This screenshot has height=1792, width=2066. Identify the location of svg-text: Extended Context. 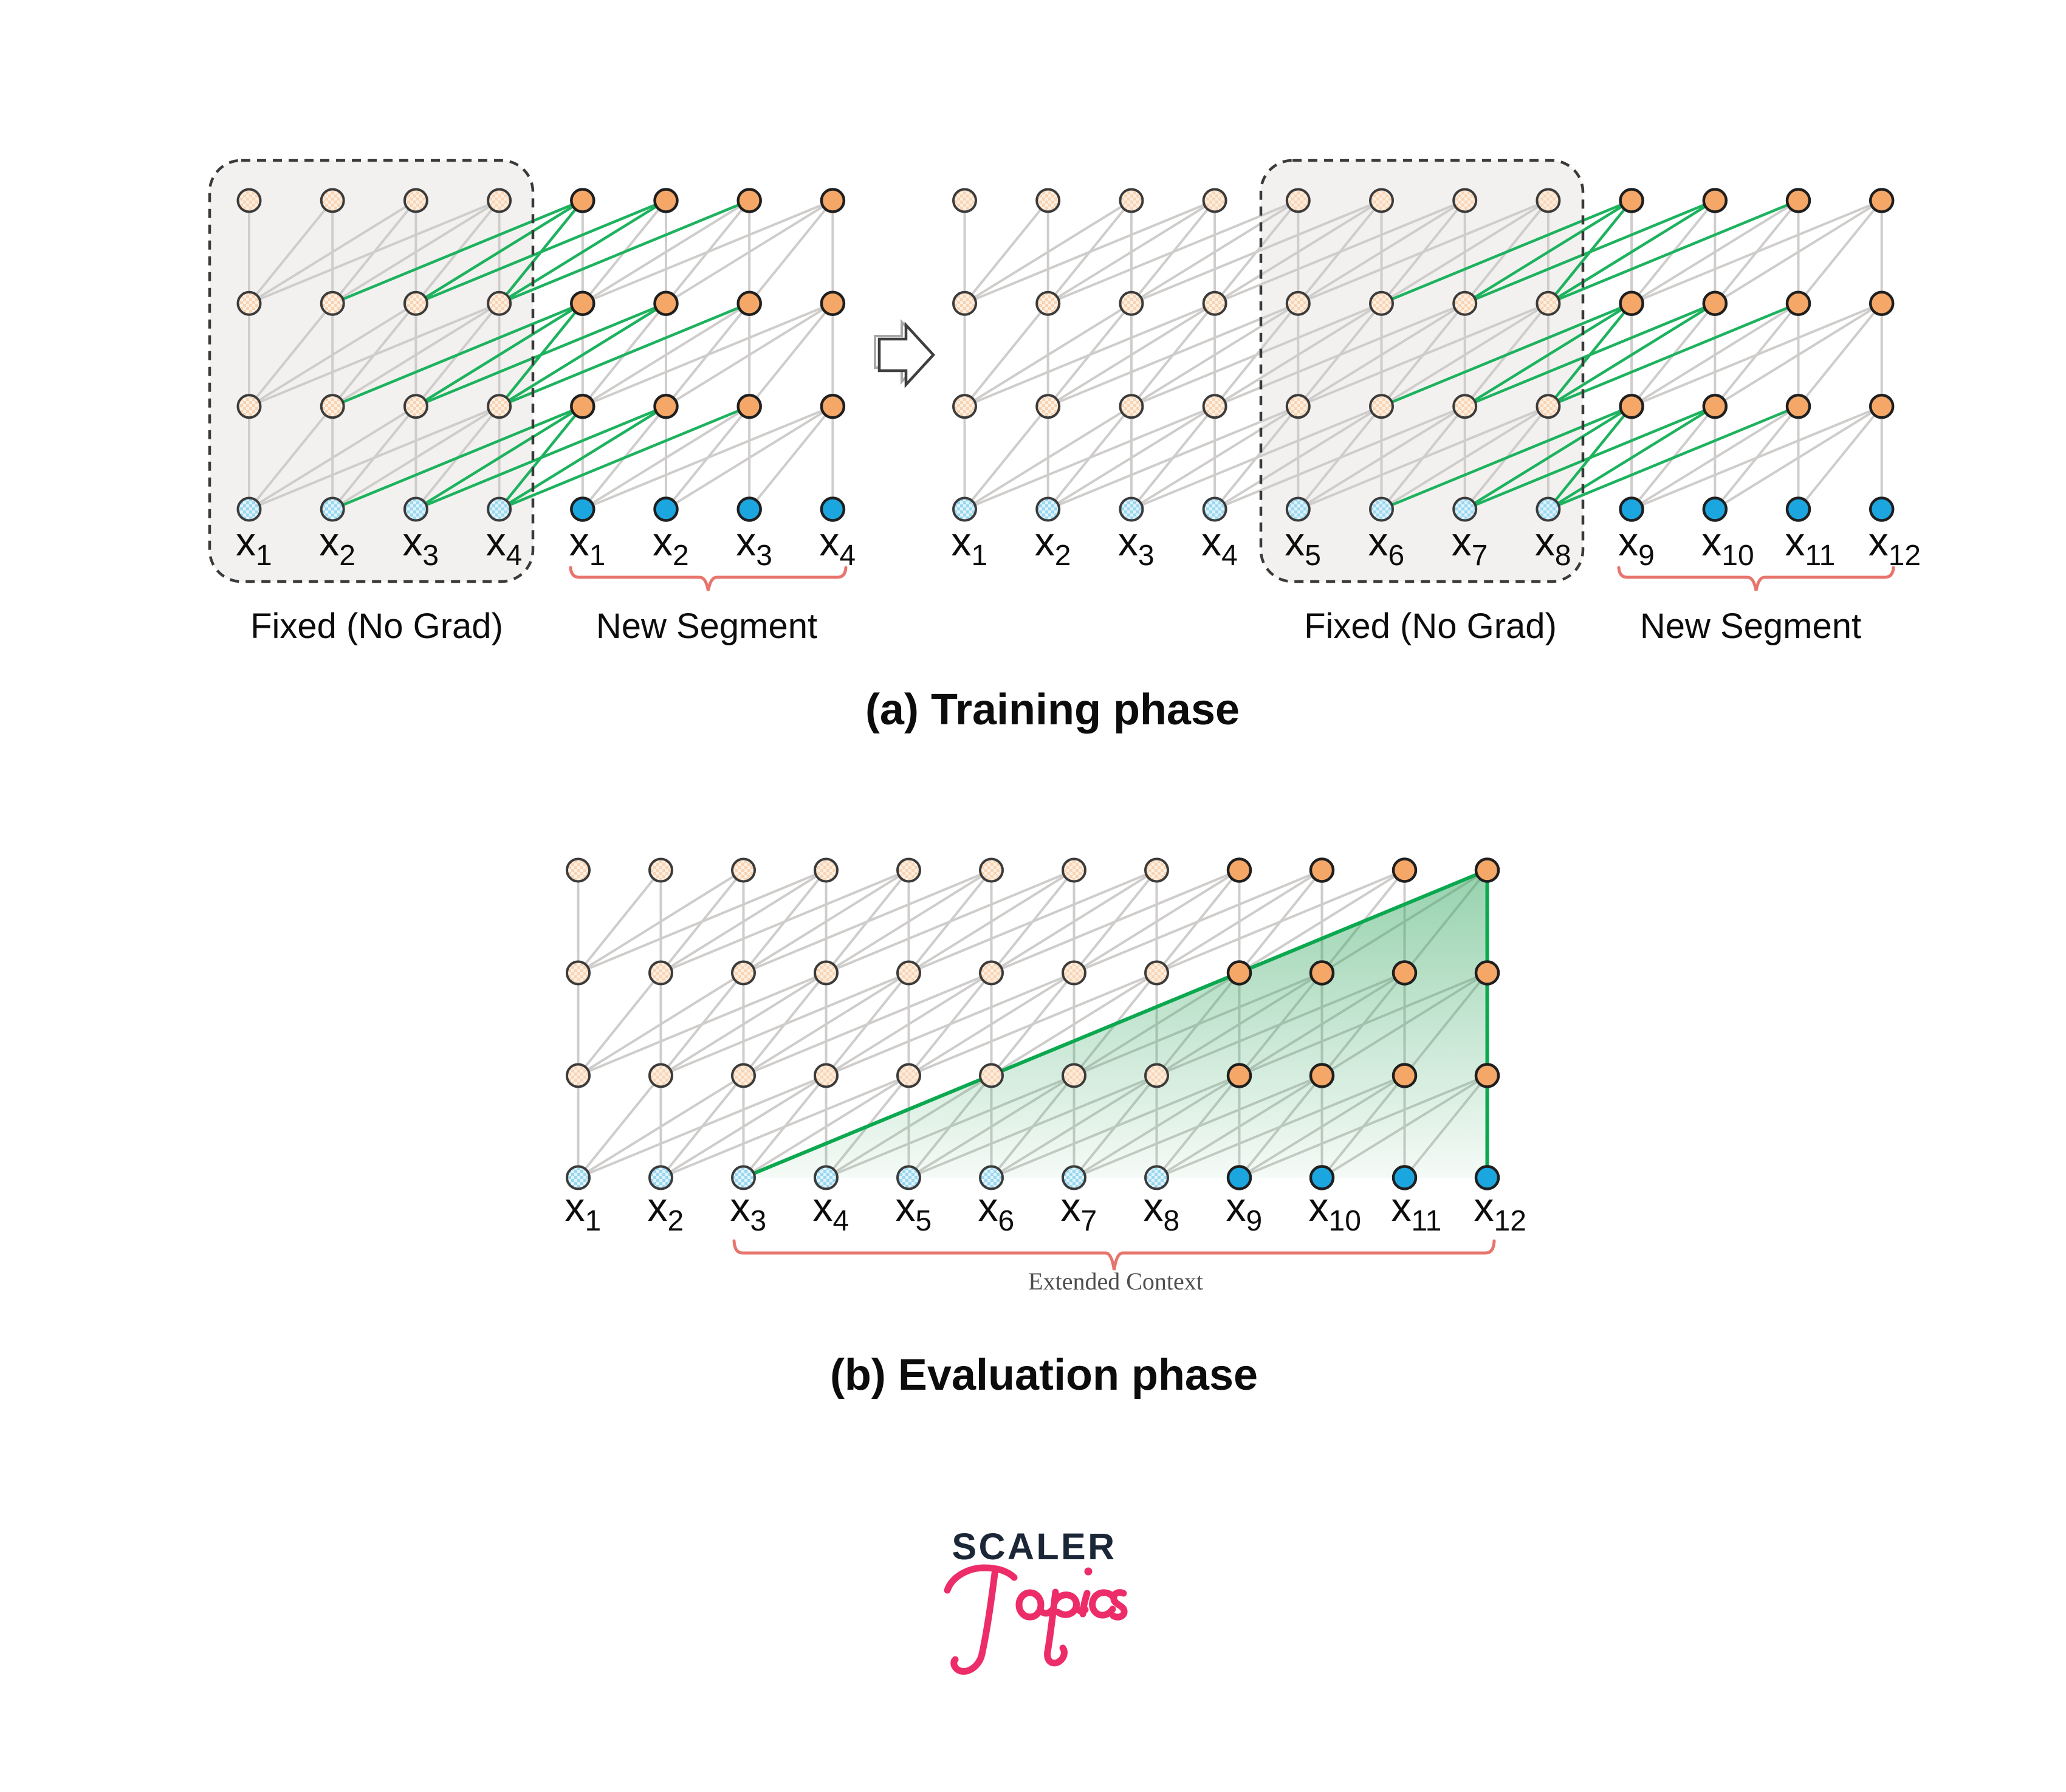
(1115, 1281).